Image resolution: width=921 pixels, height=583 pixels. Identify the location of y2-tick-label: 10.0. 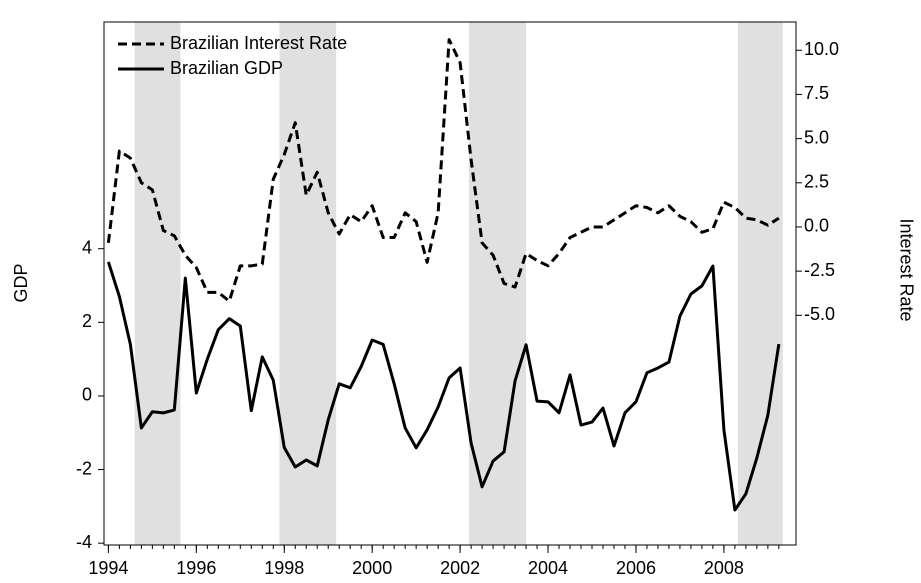
(821, 49).